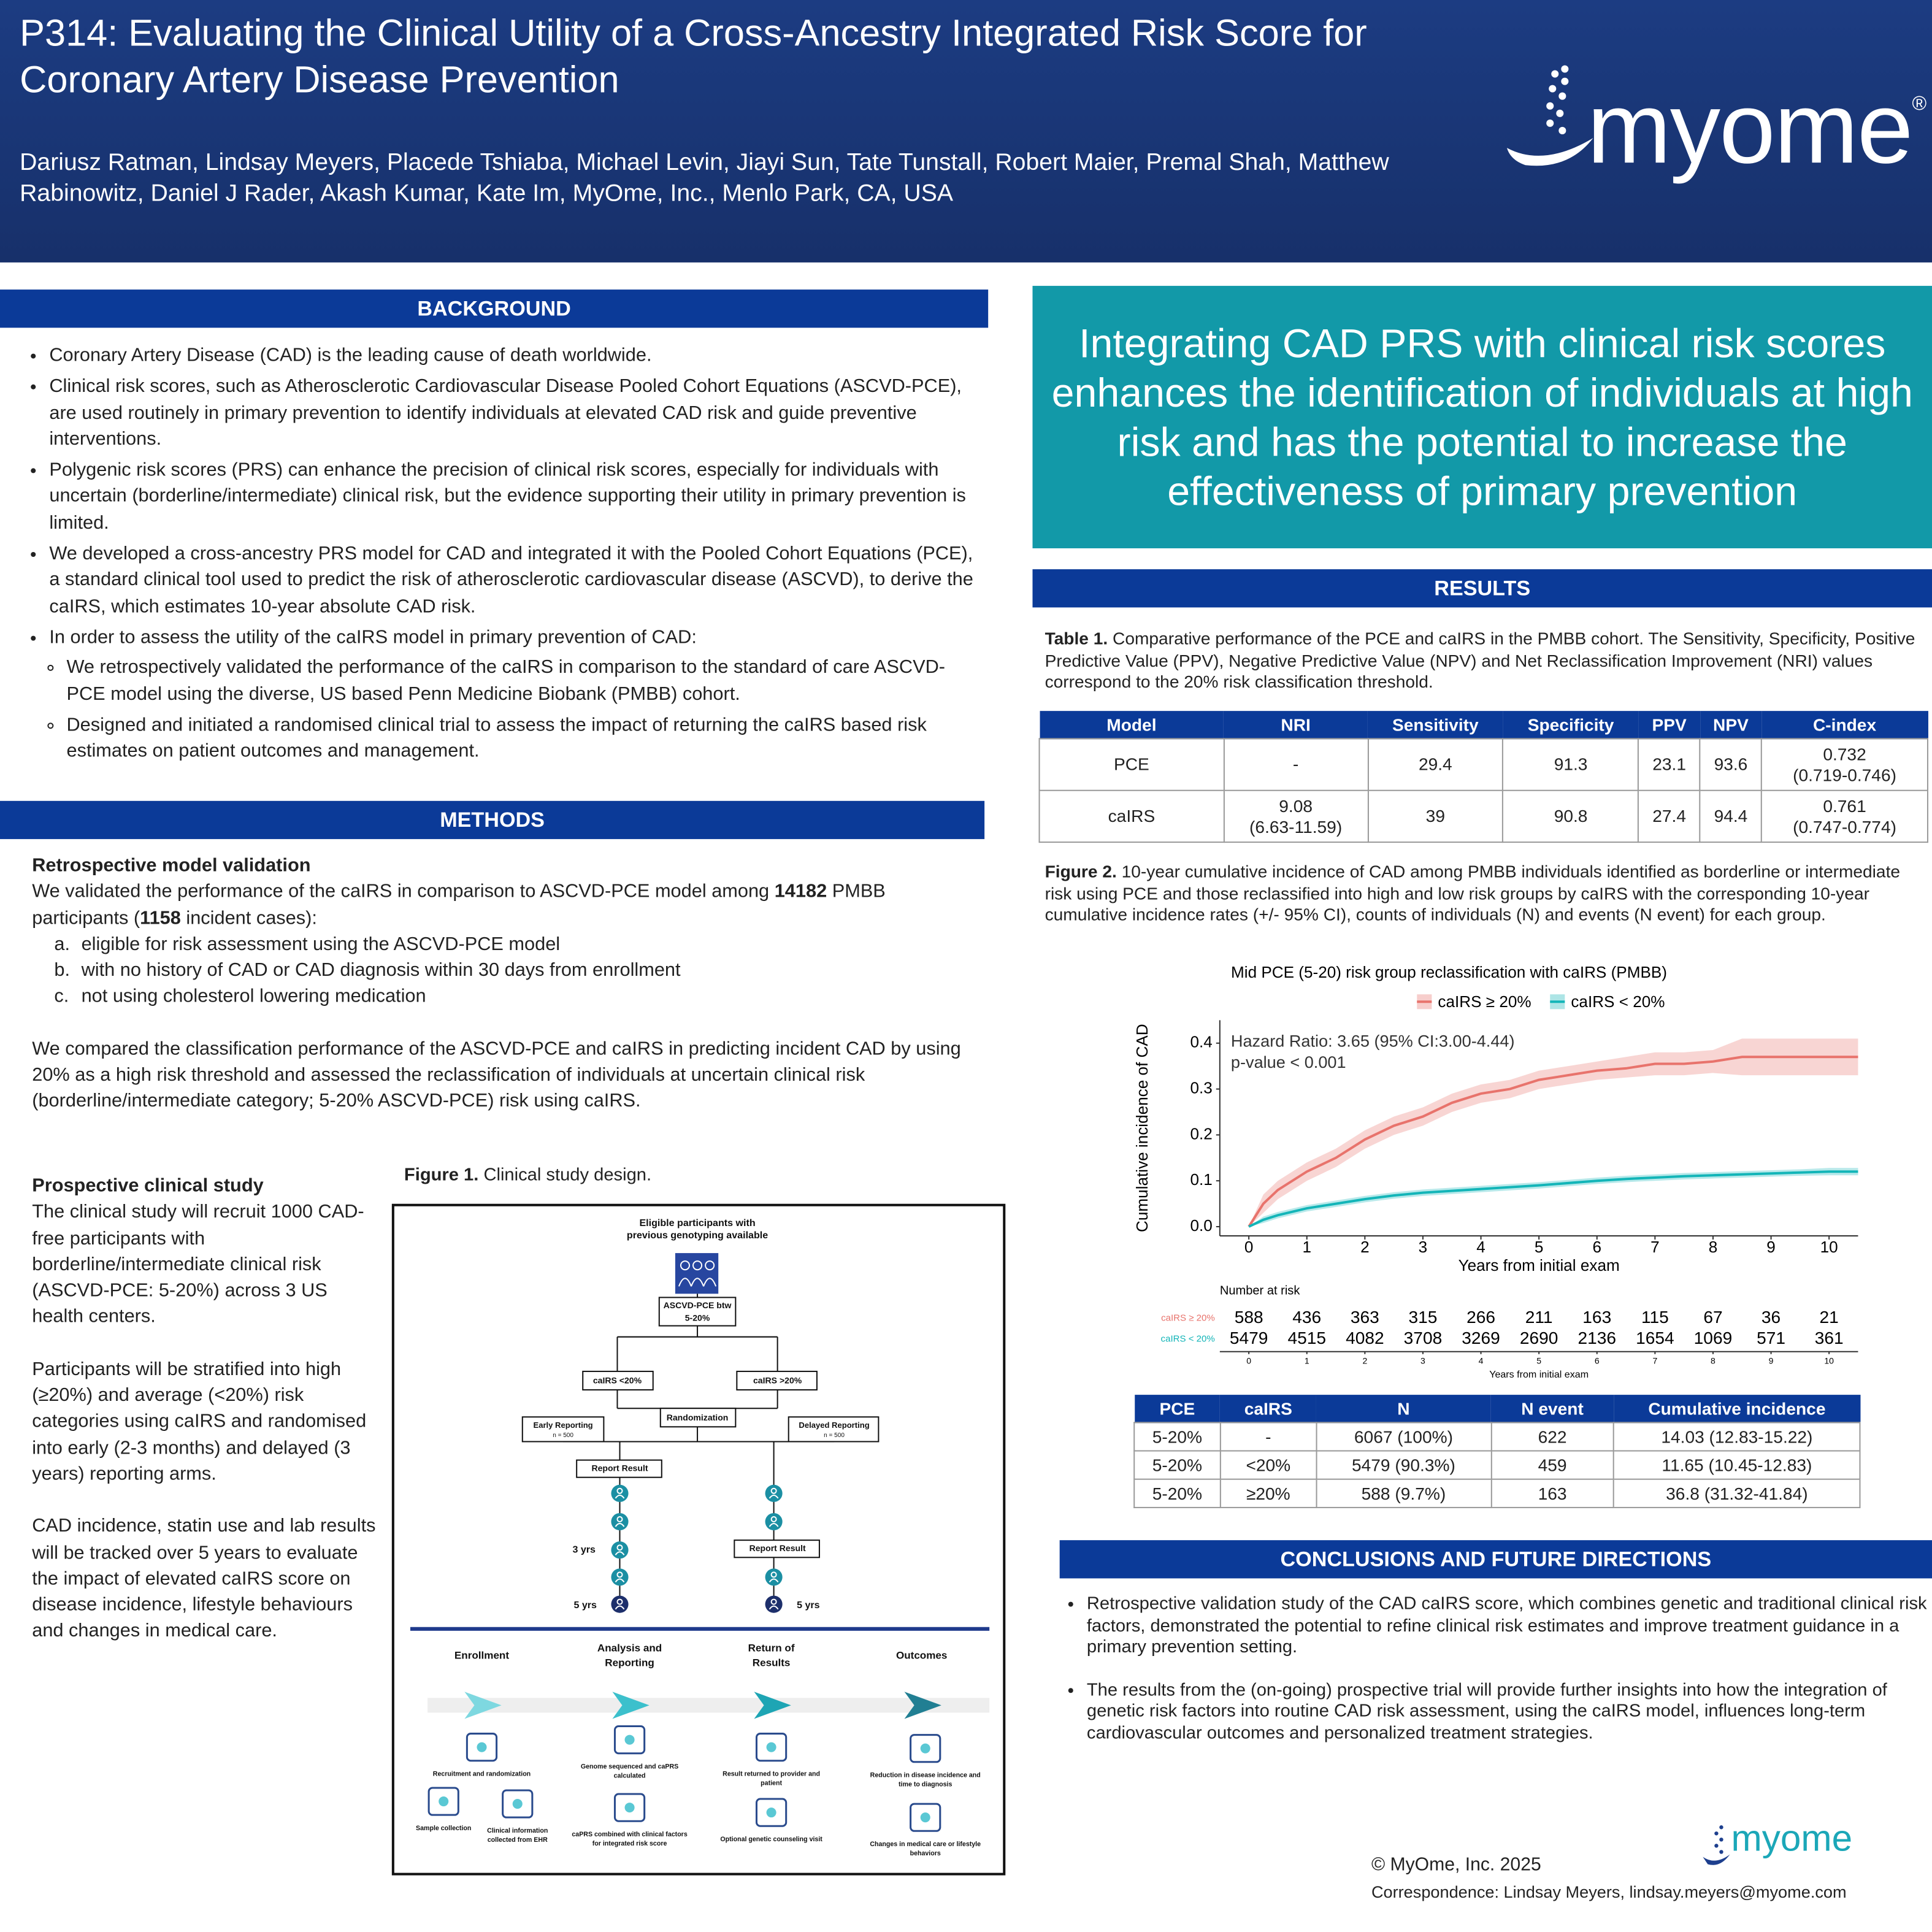 Image resolution: width=1932 pixels, height=1932 pixels. I want to click on logo-text: myome, so click(1750, 128).